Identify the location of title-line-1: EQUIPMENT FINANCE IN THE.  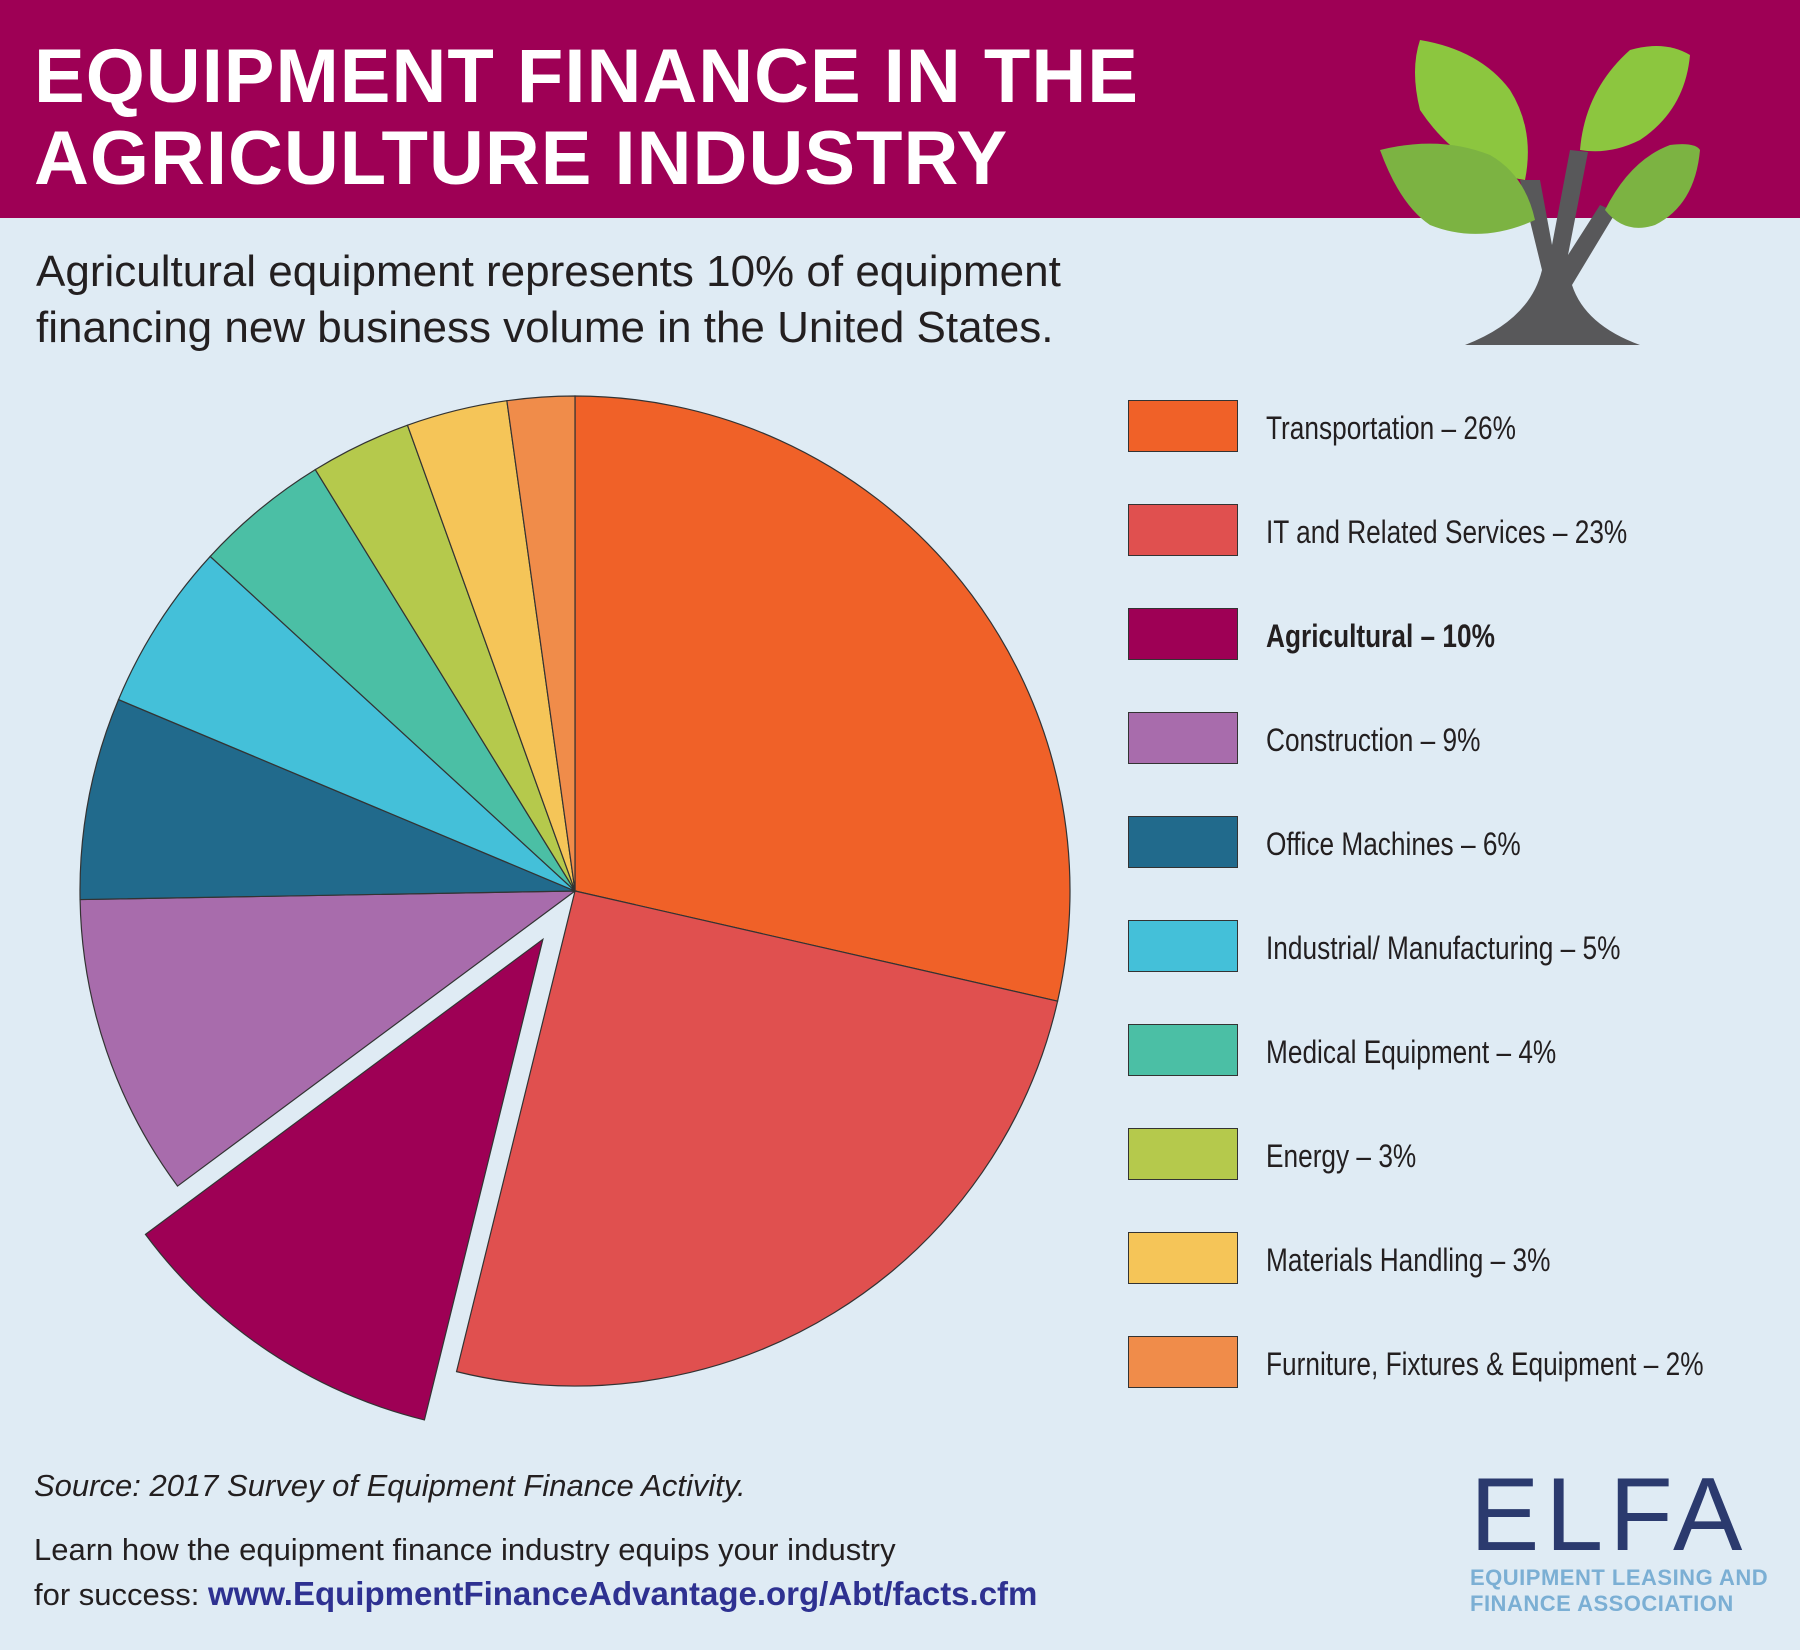
(586, 76).